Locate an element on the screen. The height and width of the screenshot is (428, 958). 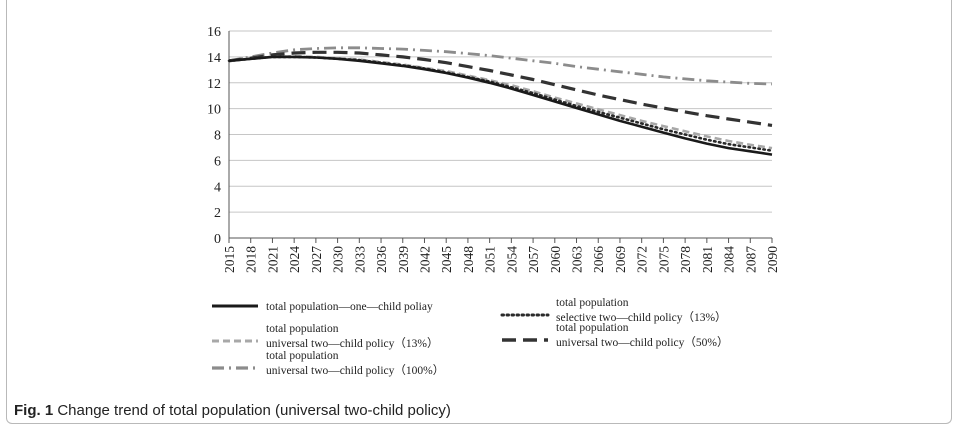
x-tick-label: 2051 is located at coordinates (490, 259).